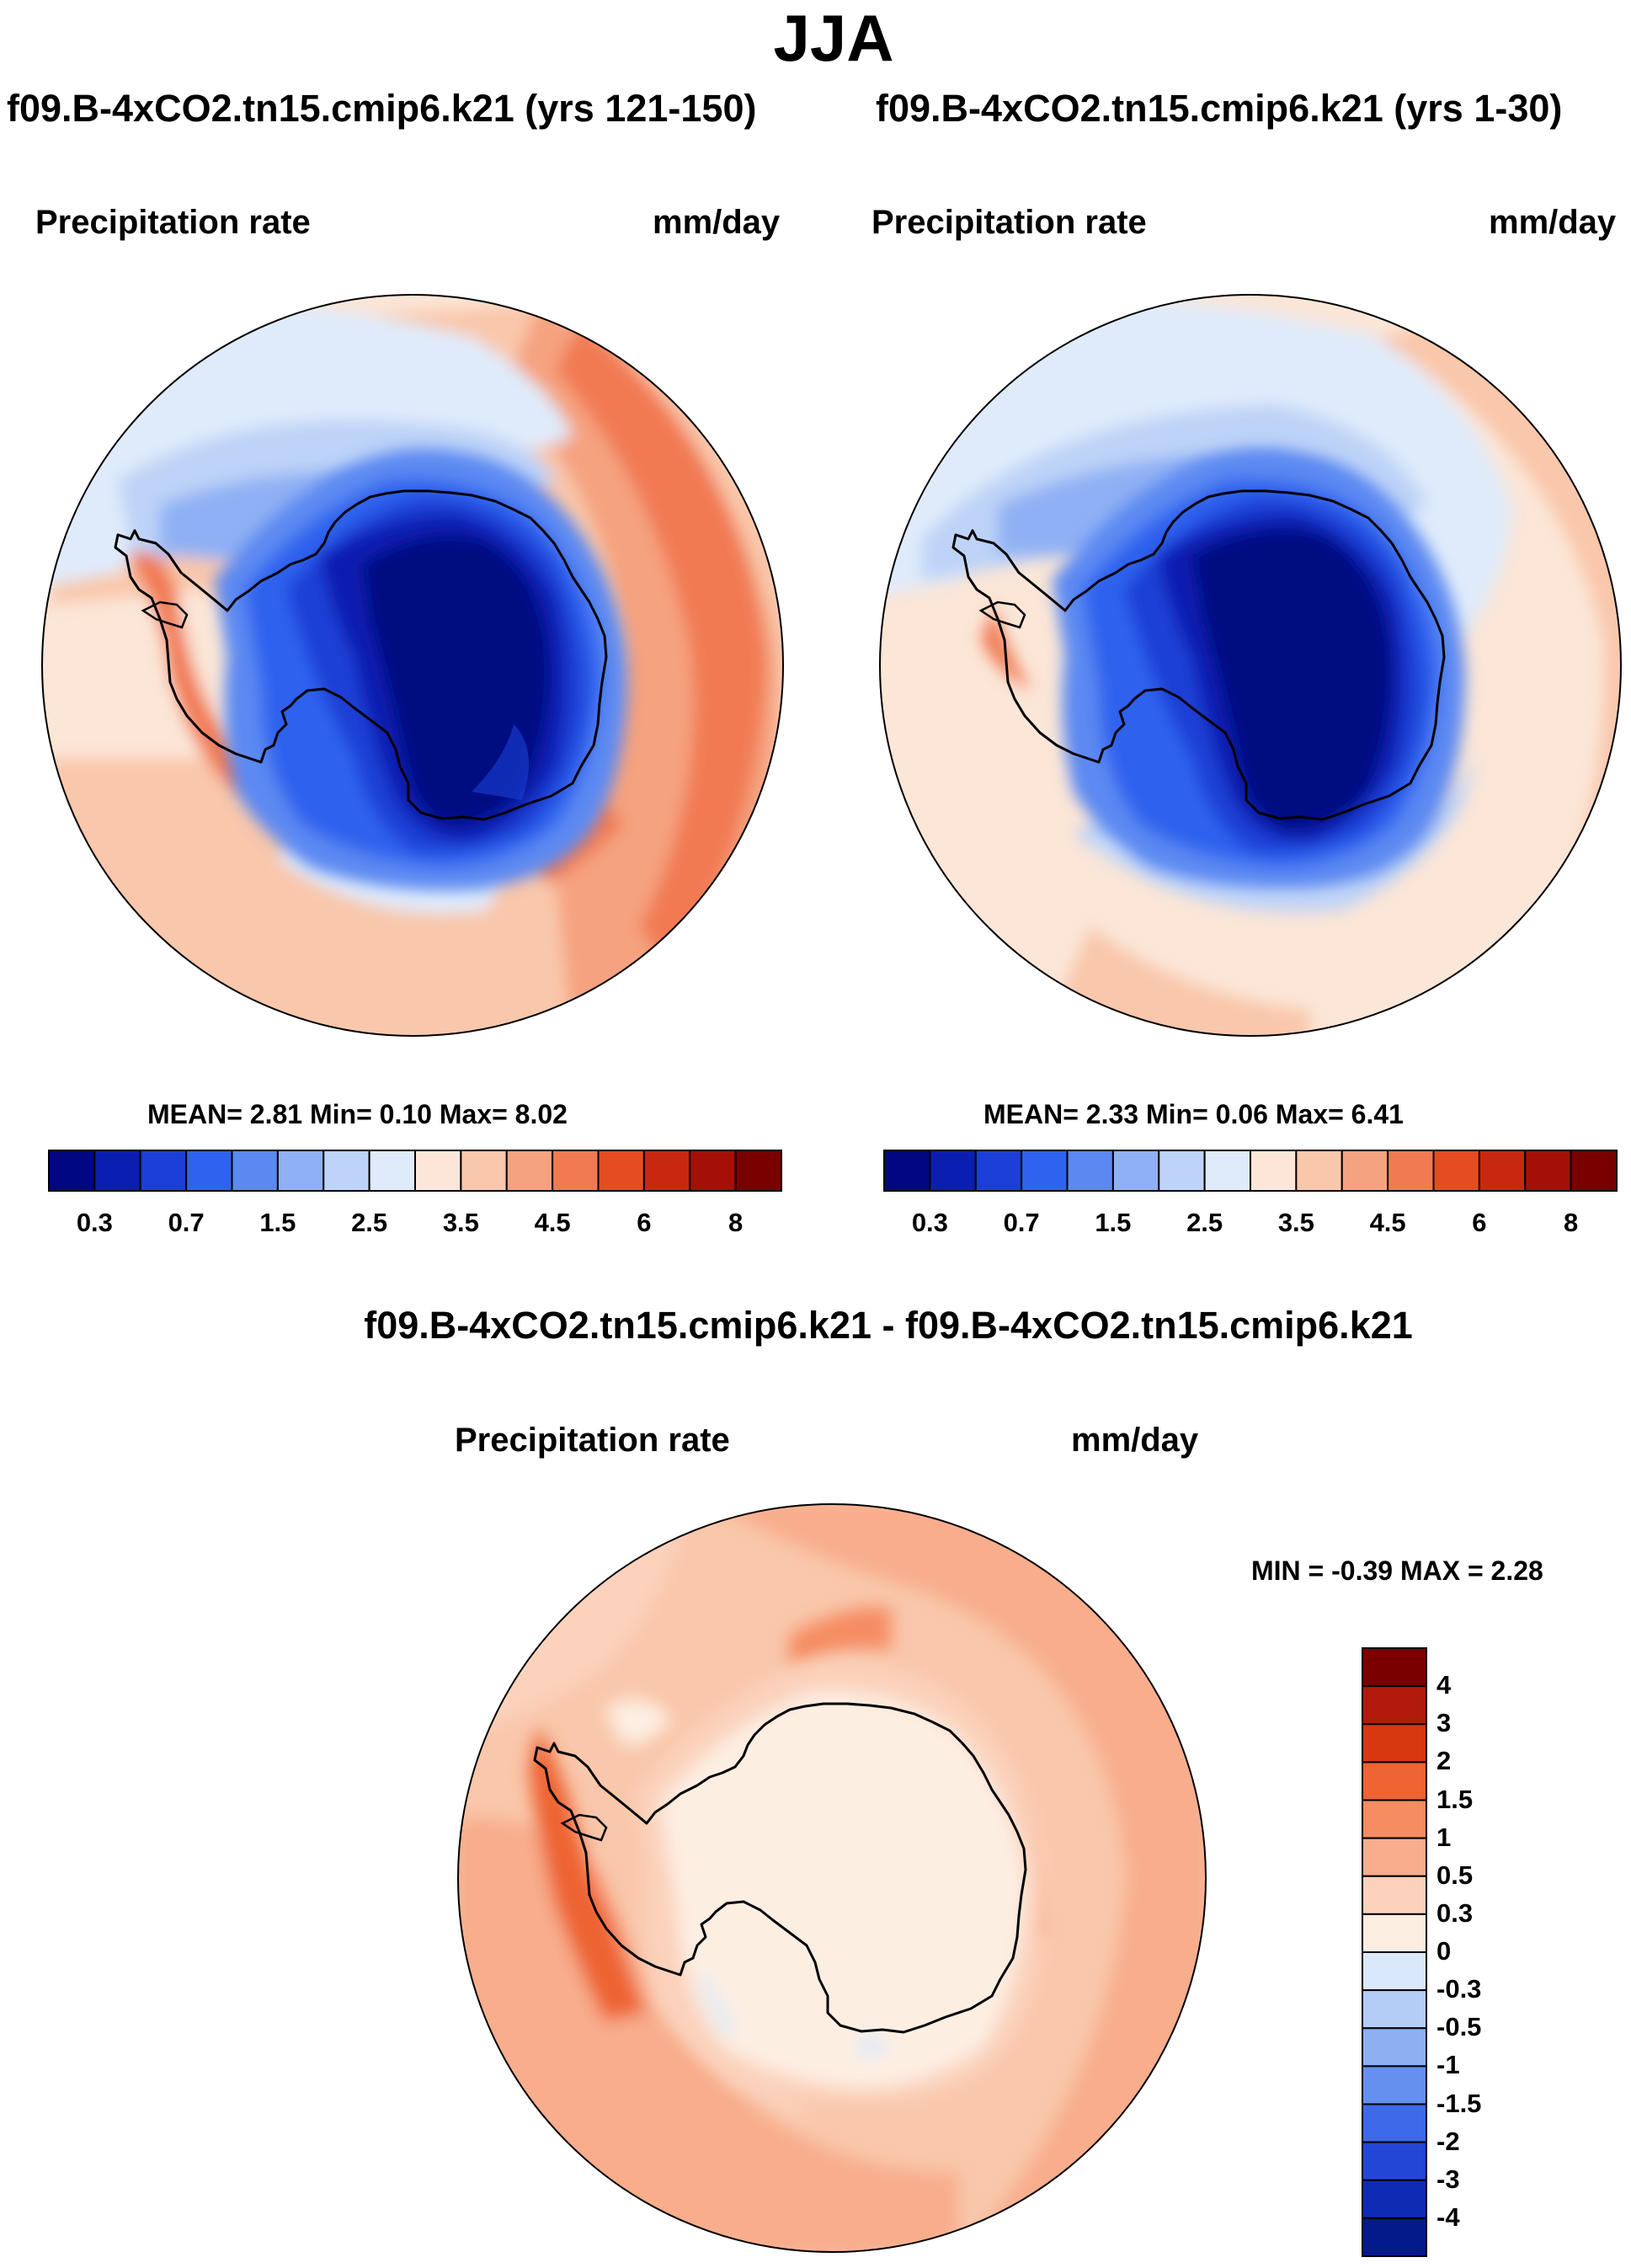 The width and height of the screenshot is (1631, 2268). I want to click on panel-2-map, so click(1250, 665).